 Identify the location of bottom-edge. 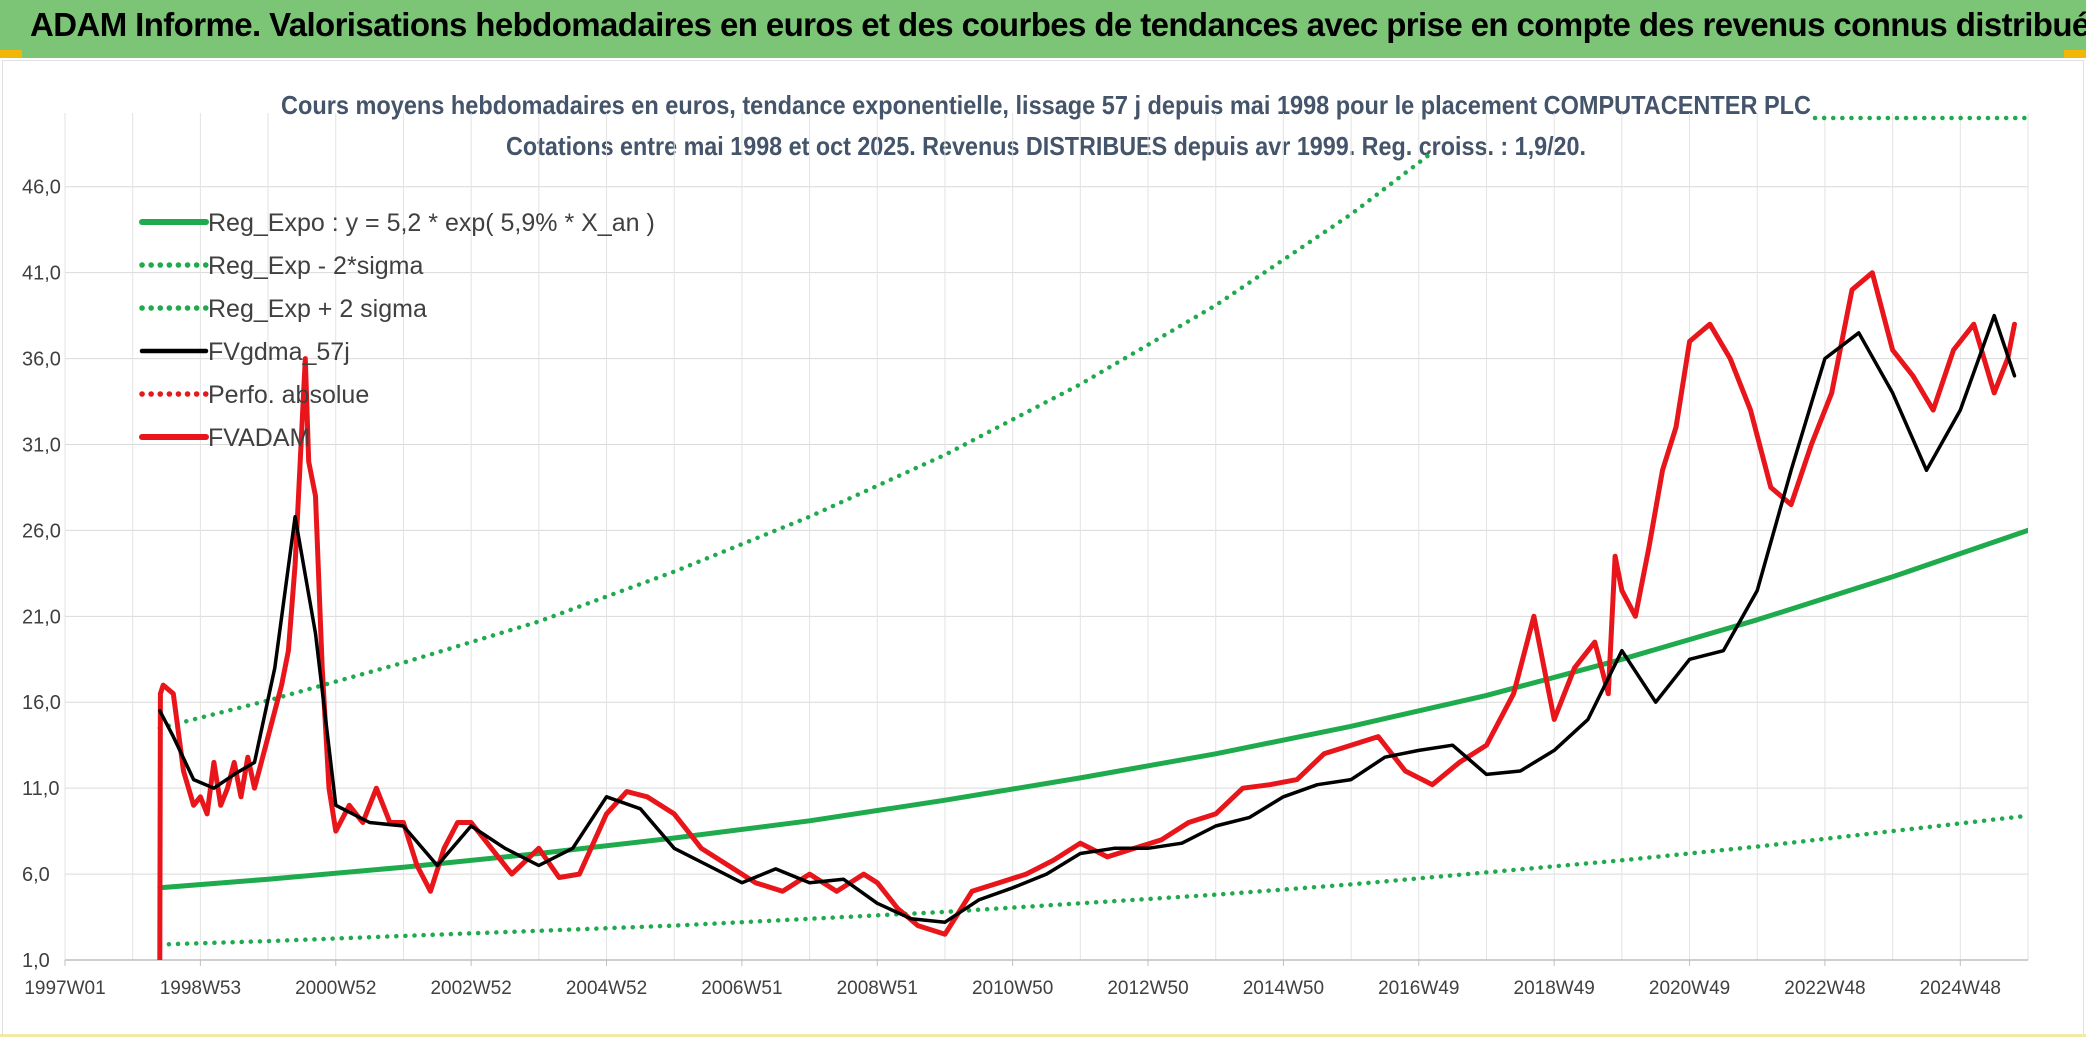
(1043, 1035).